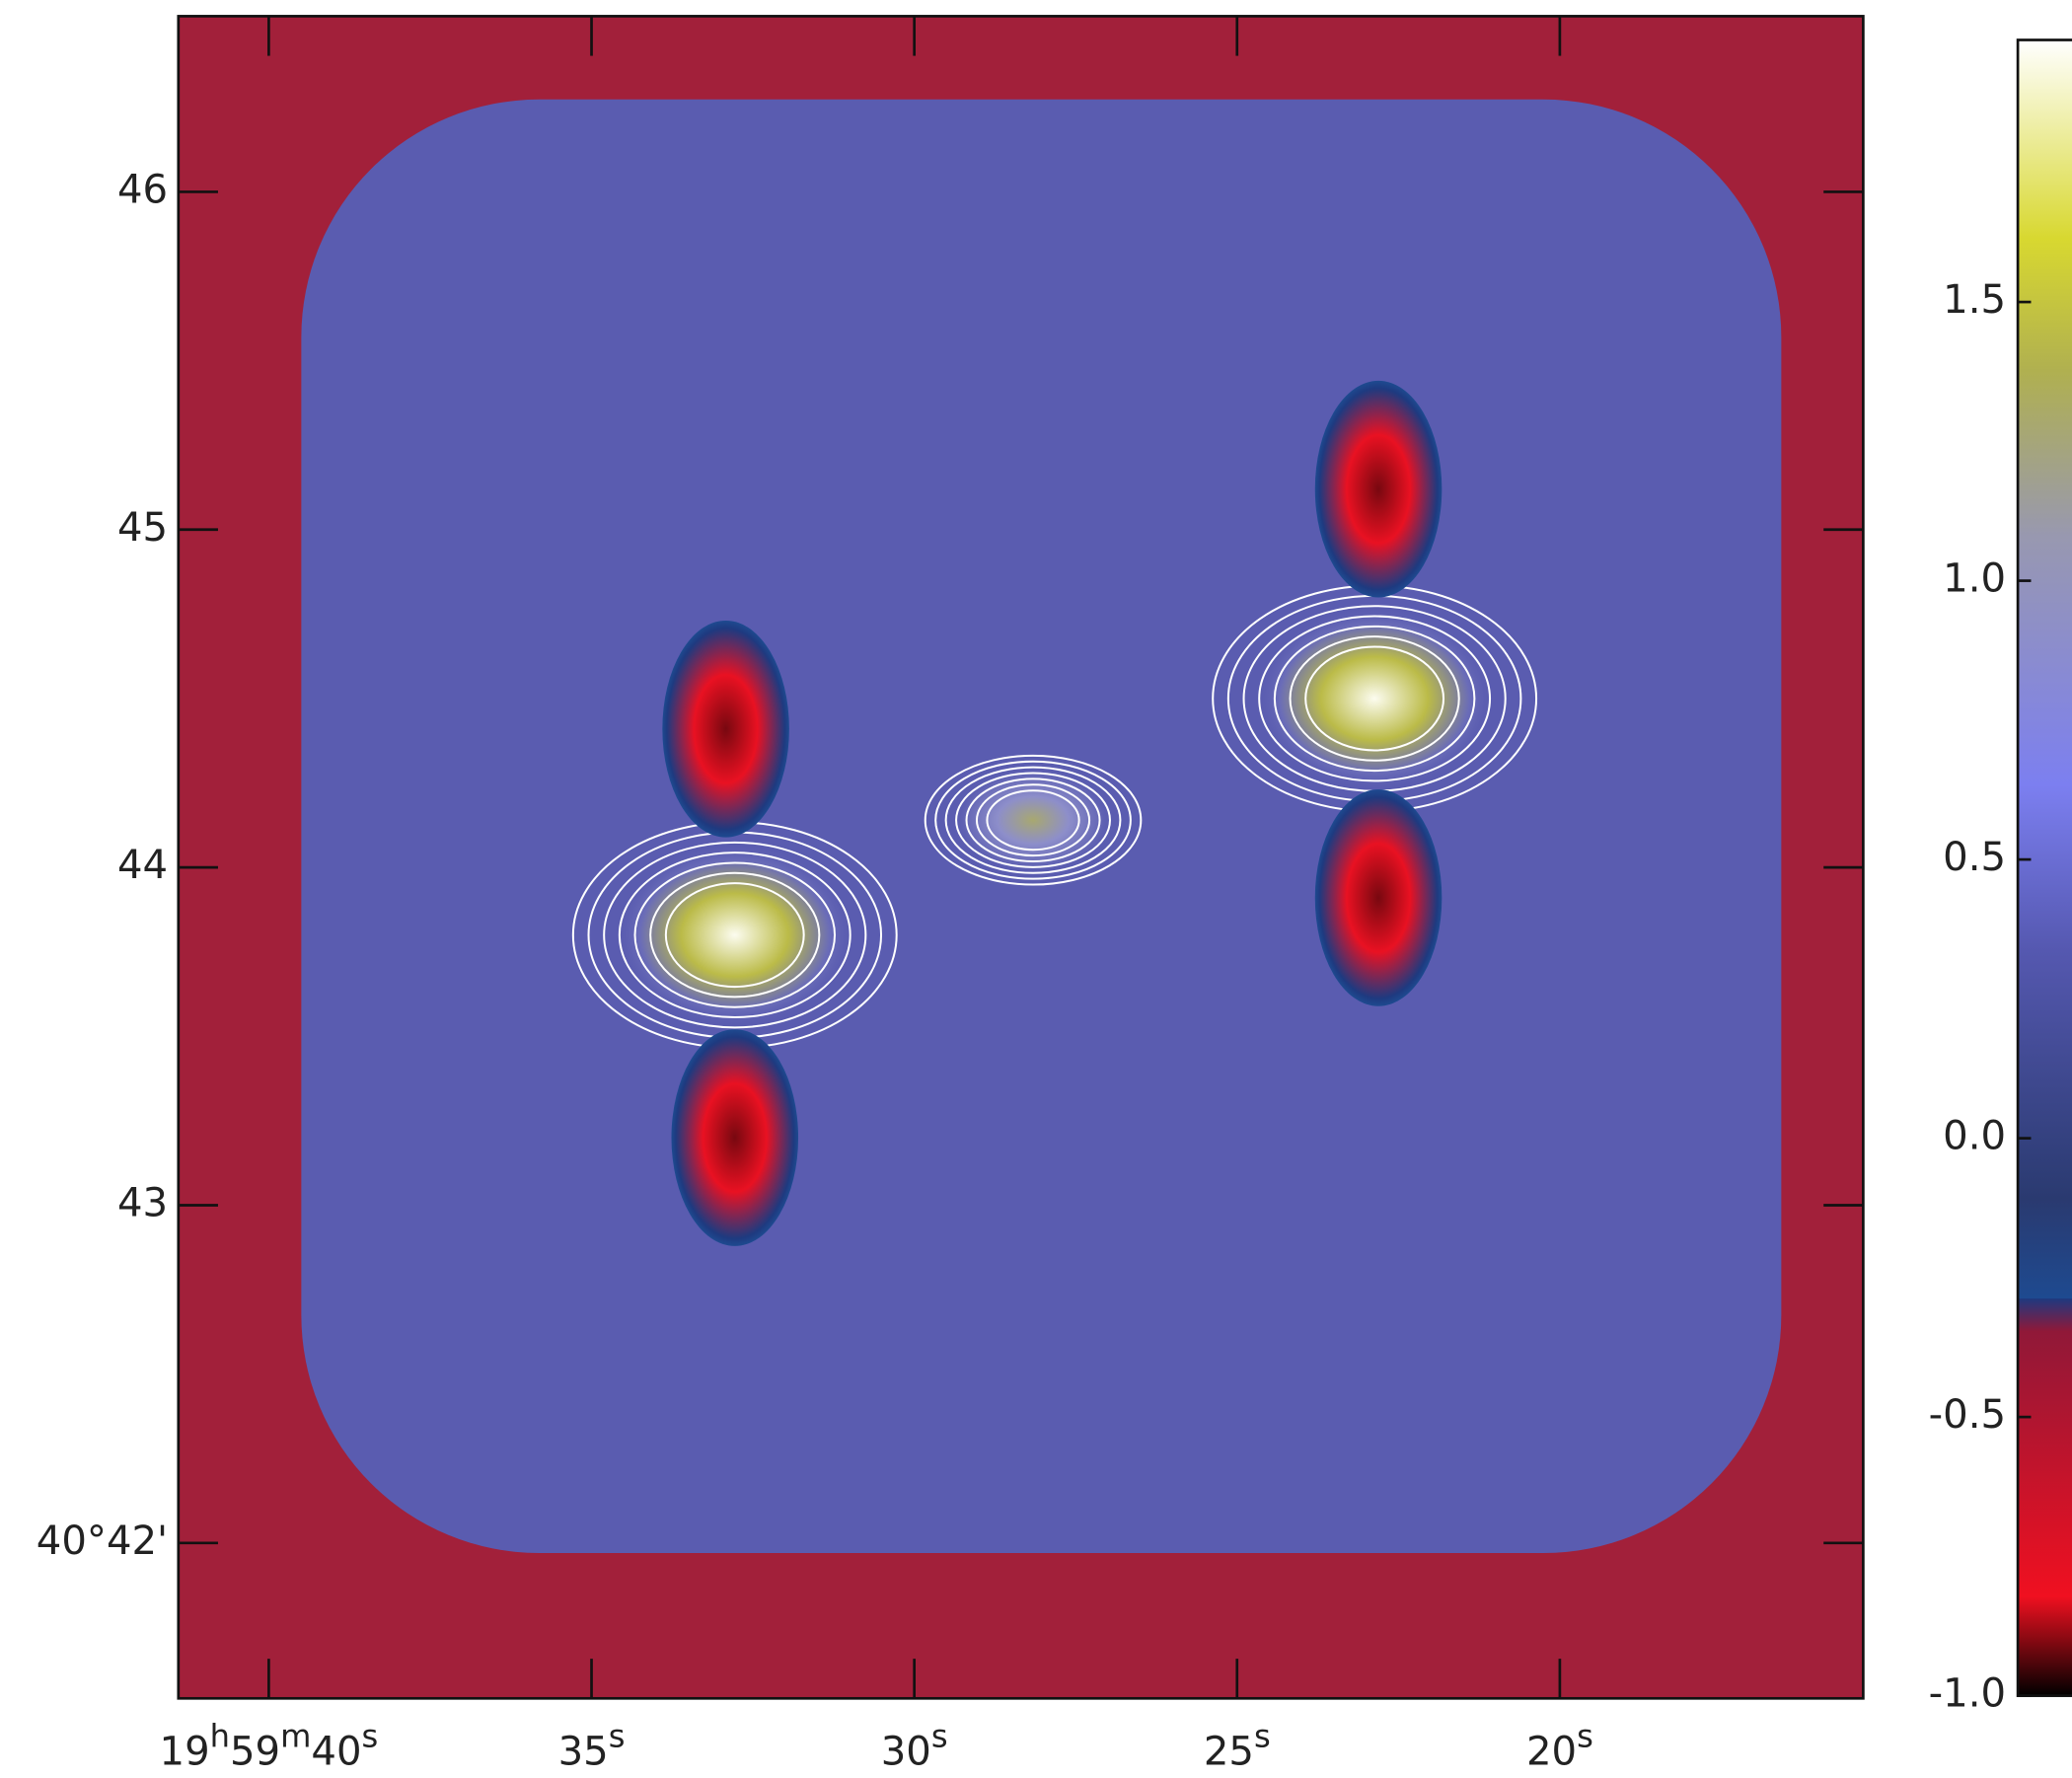 The height and width of the screenshot is (1778, 2072). What do you see at coordinates (2044, 867) in the screenshot?
I see `colorbar` at bounding box center [2044, 867].